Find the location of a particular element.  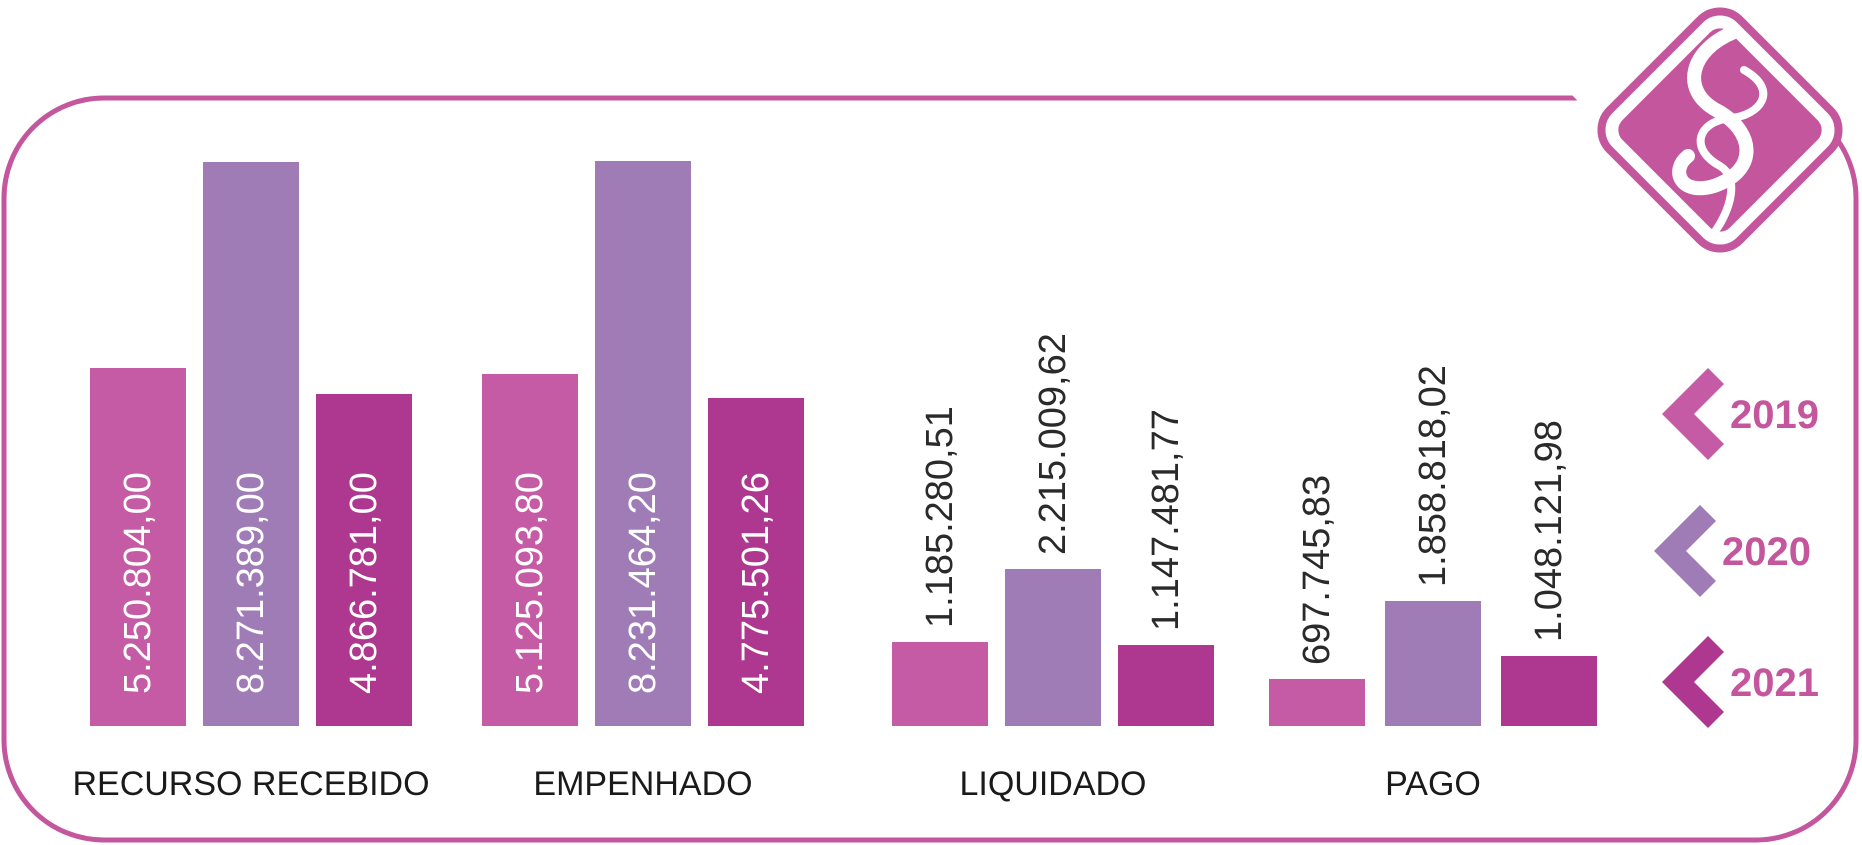

data-label-2020-4: 1.858.818,02 is located at coordinates (1433, 476).